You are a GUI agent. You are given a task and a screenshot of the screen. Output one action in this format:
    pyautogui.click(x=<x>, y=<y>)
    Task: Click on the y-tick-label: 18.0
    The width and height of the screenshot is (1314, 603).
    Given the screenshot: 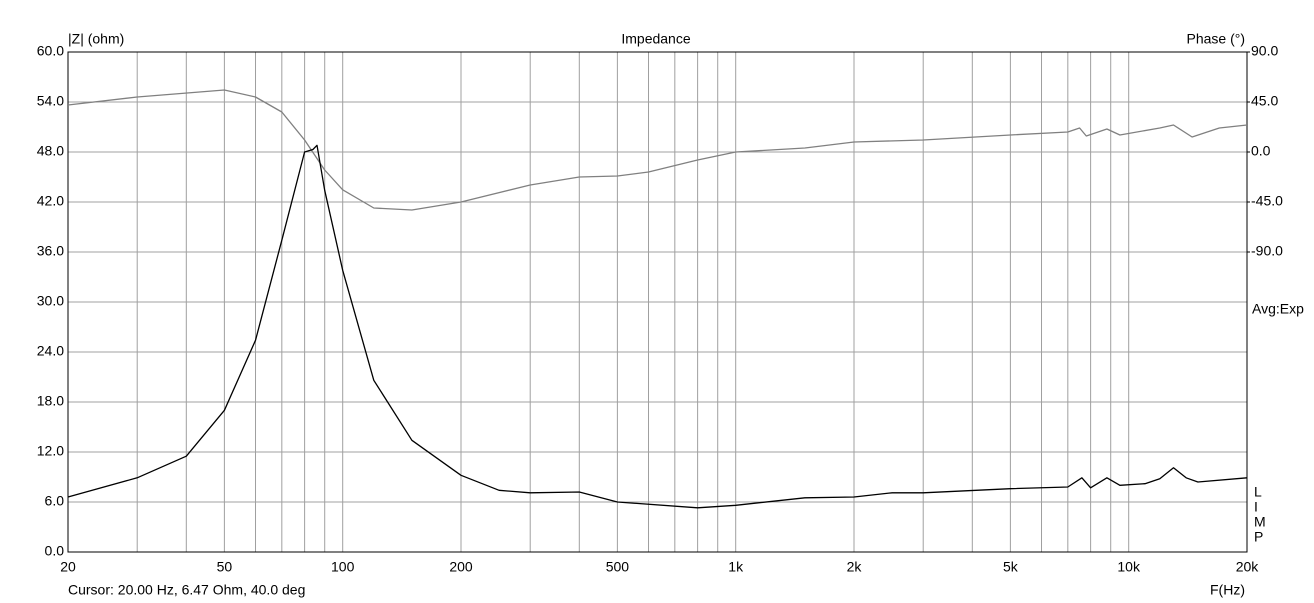 What is the action you would take?
    pyautogui.click(x=50, y=401)
    